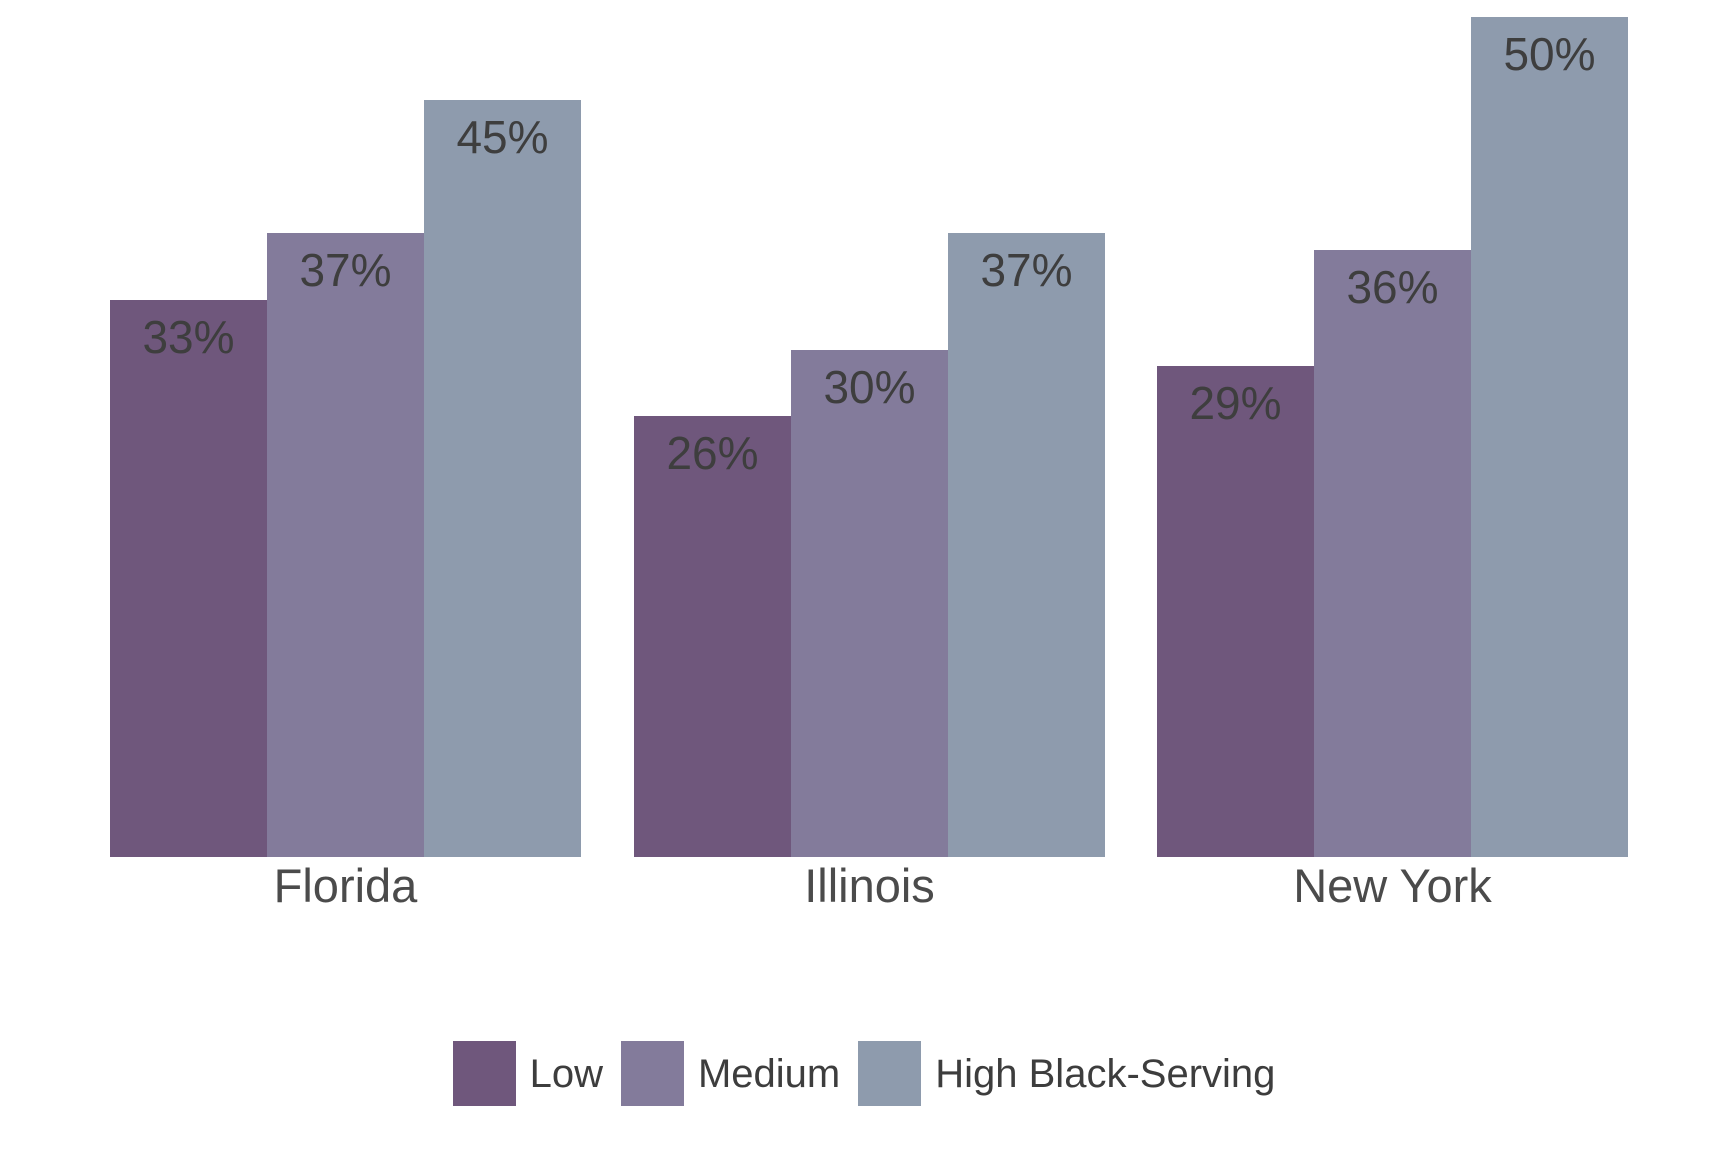  Describe the element at coordinates (712, 453) in the screenshot. I see `bar-value-label: 26%` at that location.